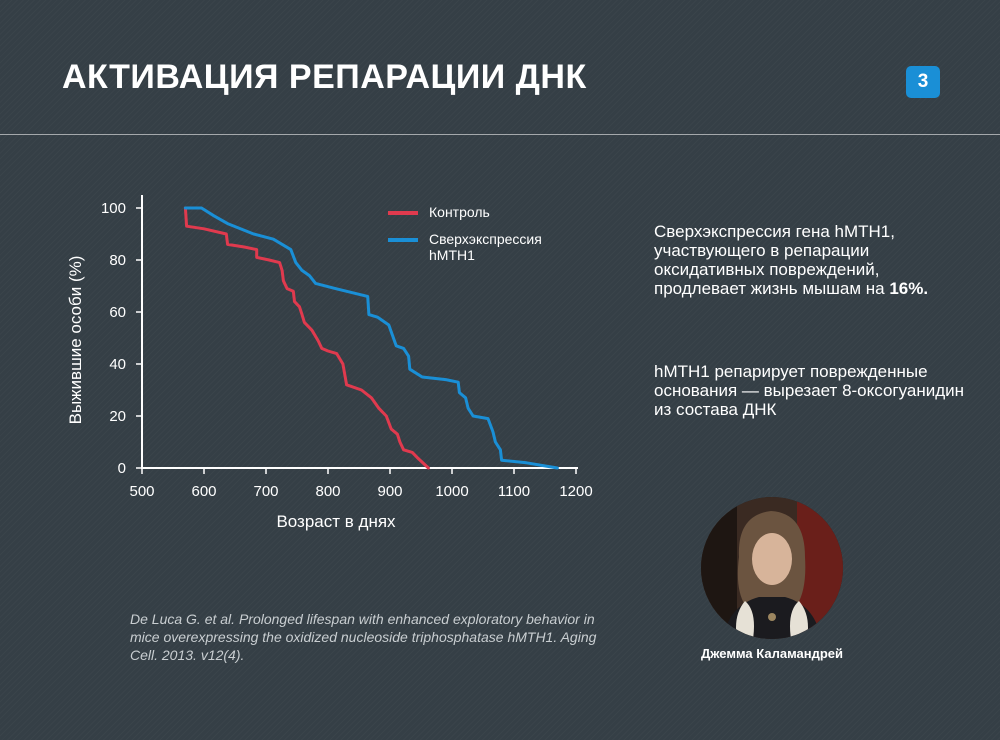 The width and height of the screenshot is (1000, 740). What do you see at coordinates (389, 491) in the screenshot?
I see `x-tick-label: 900` at bounding box center [389, 491].